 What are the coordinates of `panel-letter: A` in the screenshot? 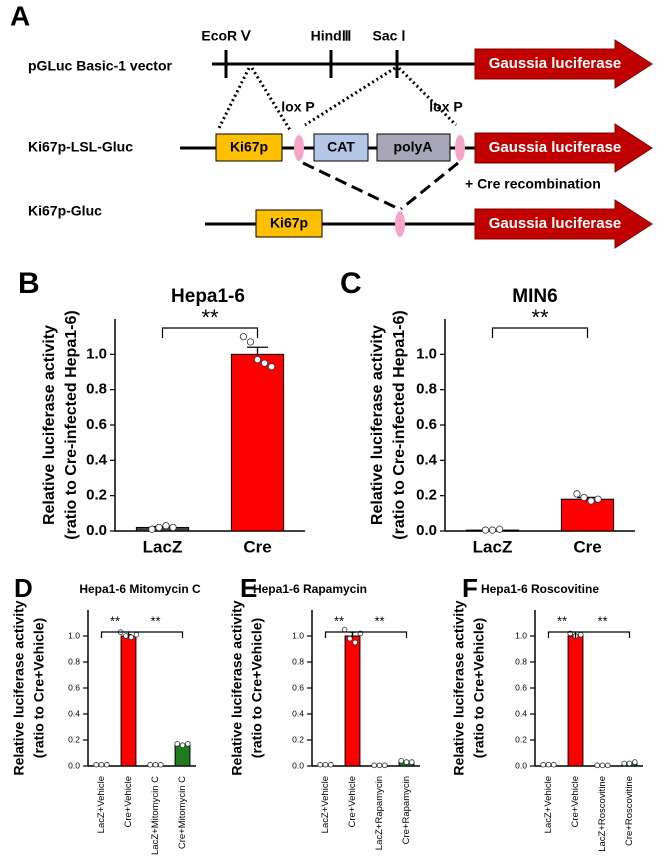 It's located at (20, 15).